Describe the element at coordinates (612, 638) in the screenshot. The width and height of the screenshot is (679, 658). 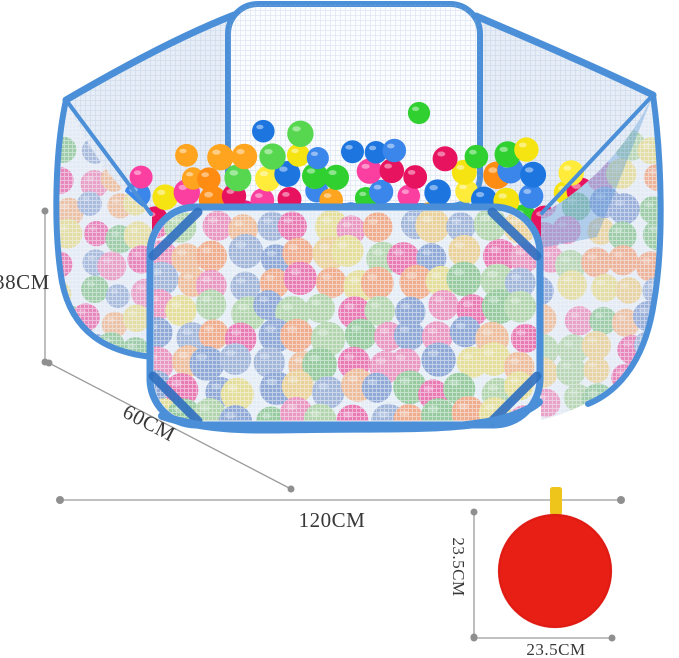
I see `bag-width-dim-dot-right` at that location.